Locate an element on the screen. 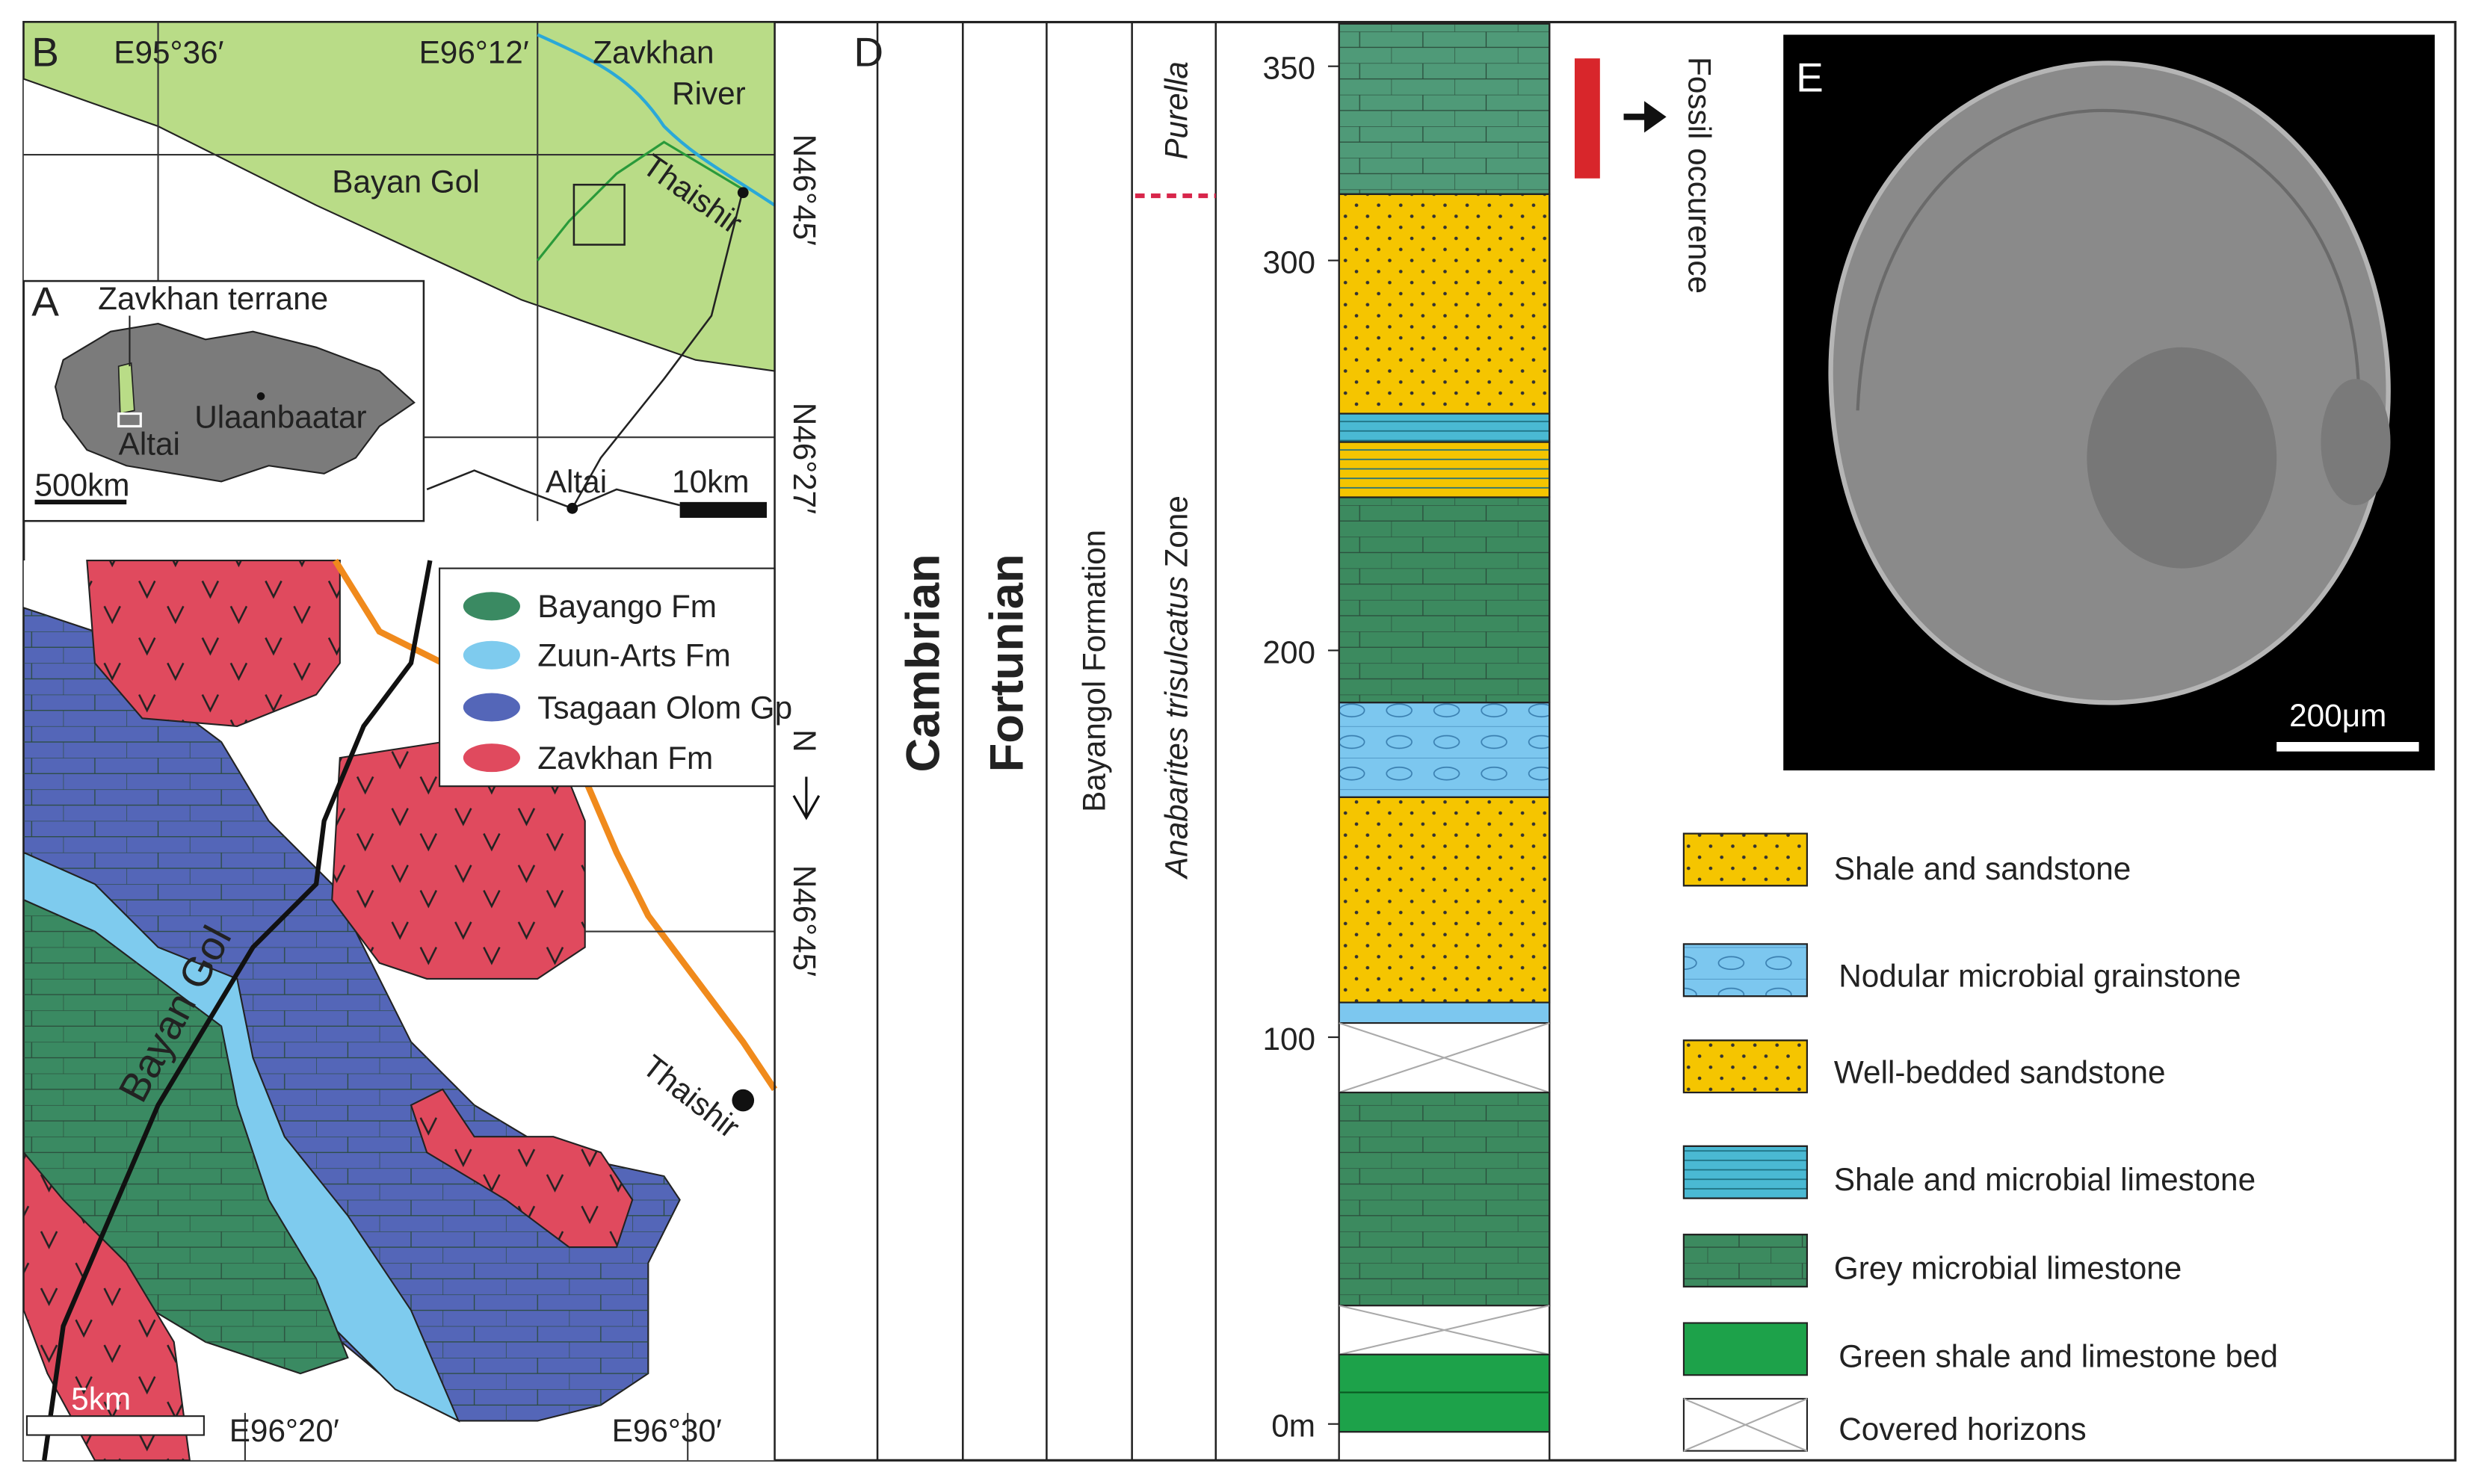  legend-label: Shale and sandstone is located at coordinates (1982, 869).